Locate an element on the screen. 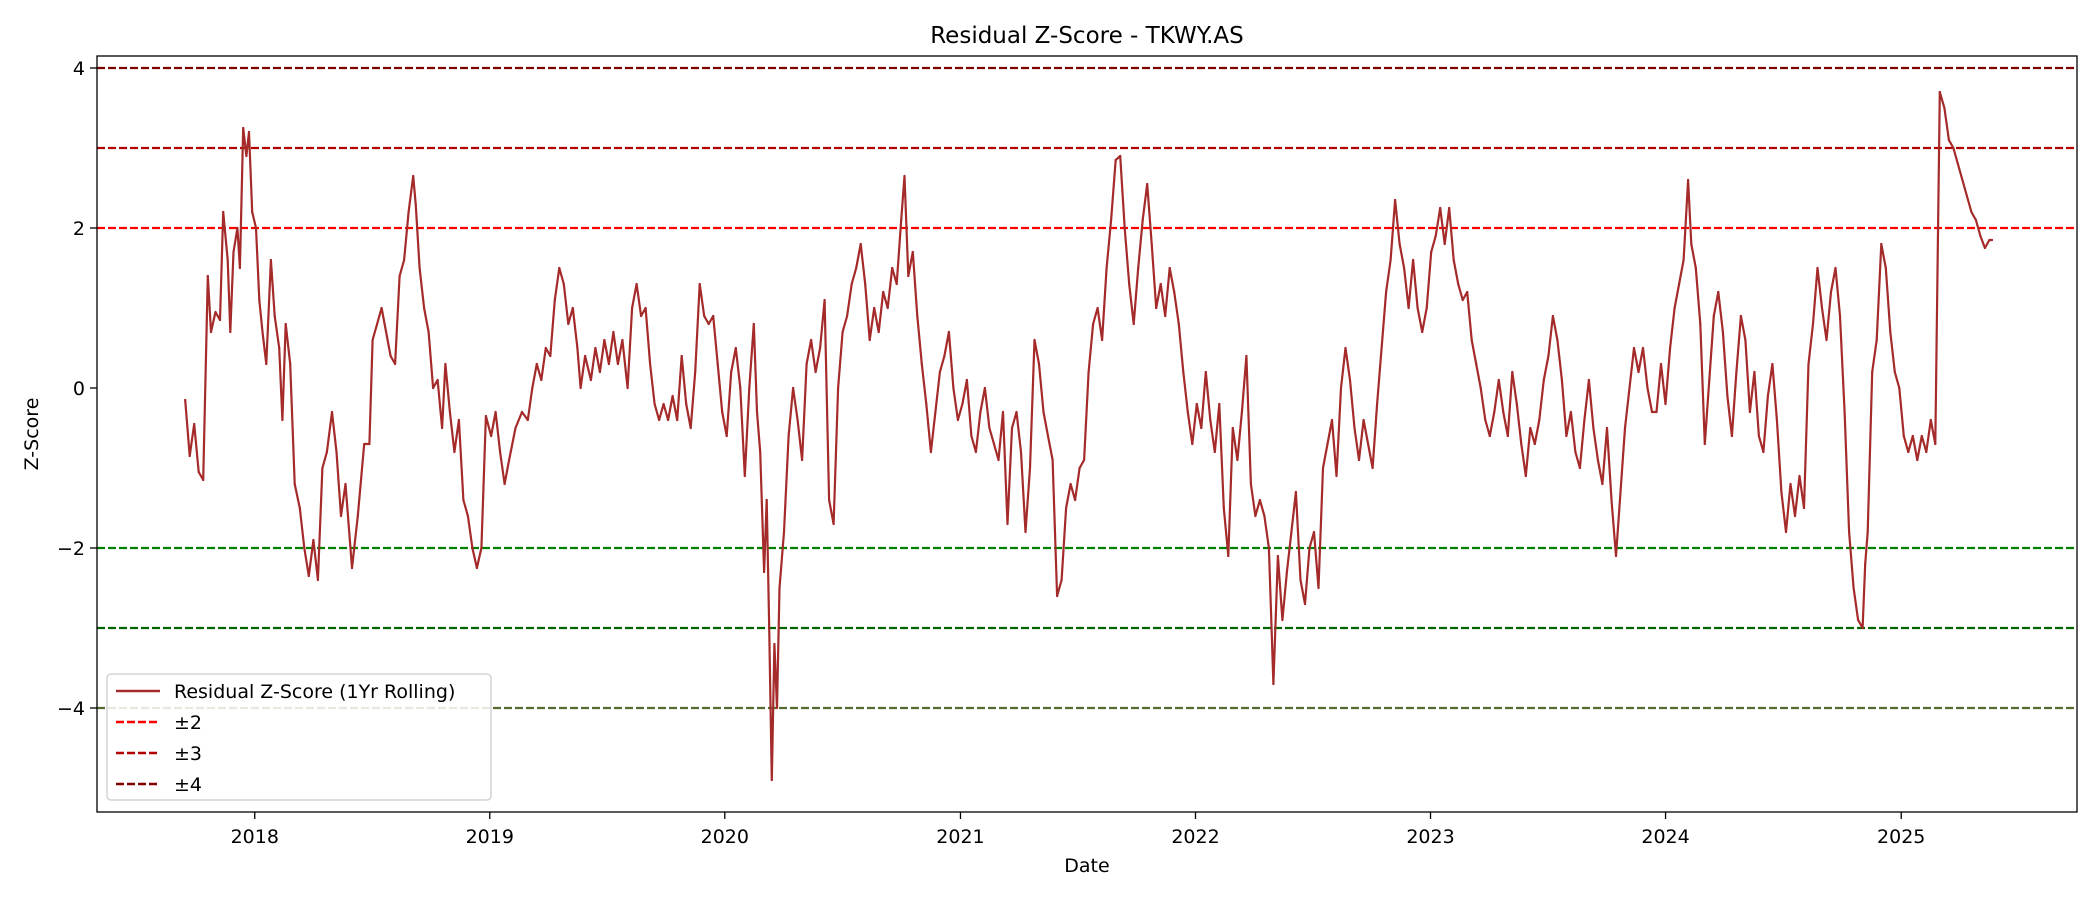 The width and height of the screenshot is (2100, 900). y-tick-label: 4 is located at coordinates (79, 69).